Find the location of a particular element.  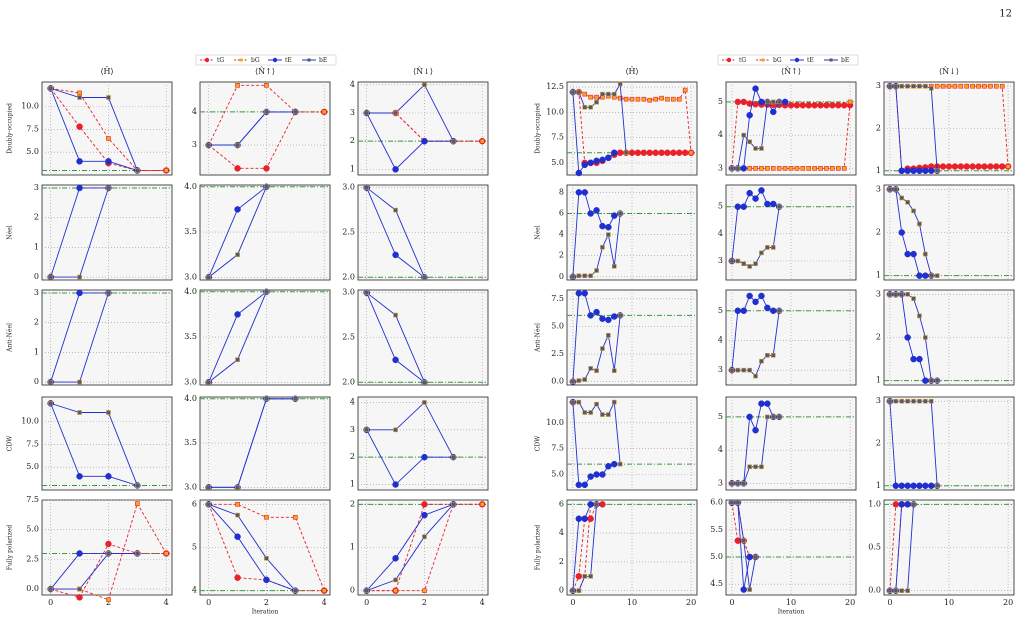

y-tick-label: 7.5 is located at coordinates (557, 448).